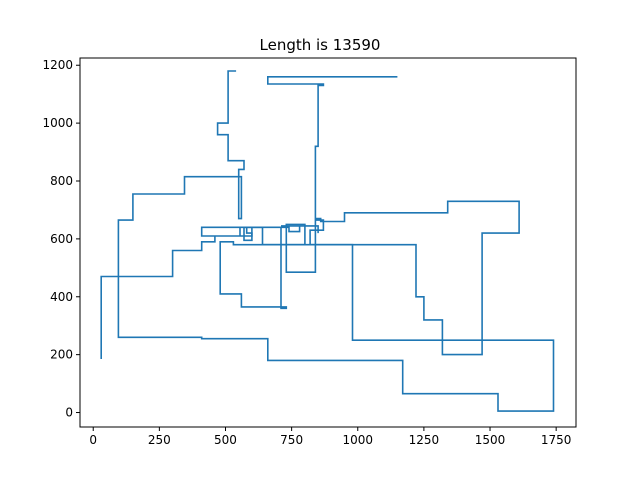 This screenshot has height=480, width=640. Describe the element at coordinates (556, 440) in the screenshot. I see `x-tick-label: 1750` at that location.